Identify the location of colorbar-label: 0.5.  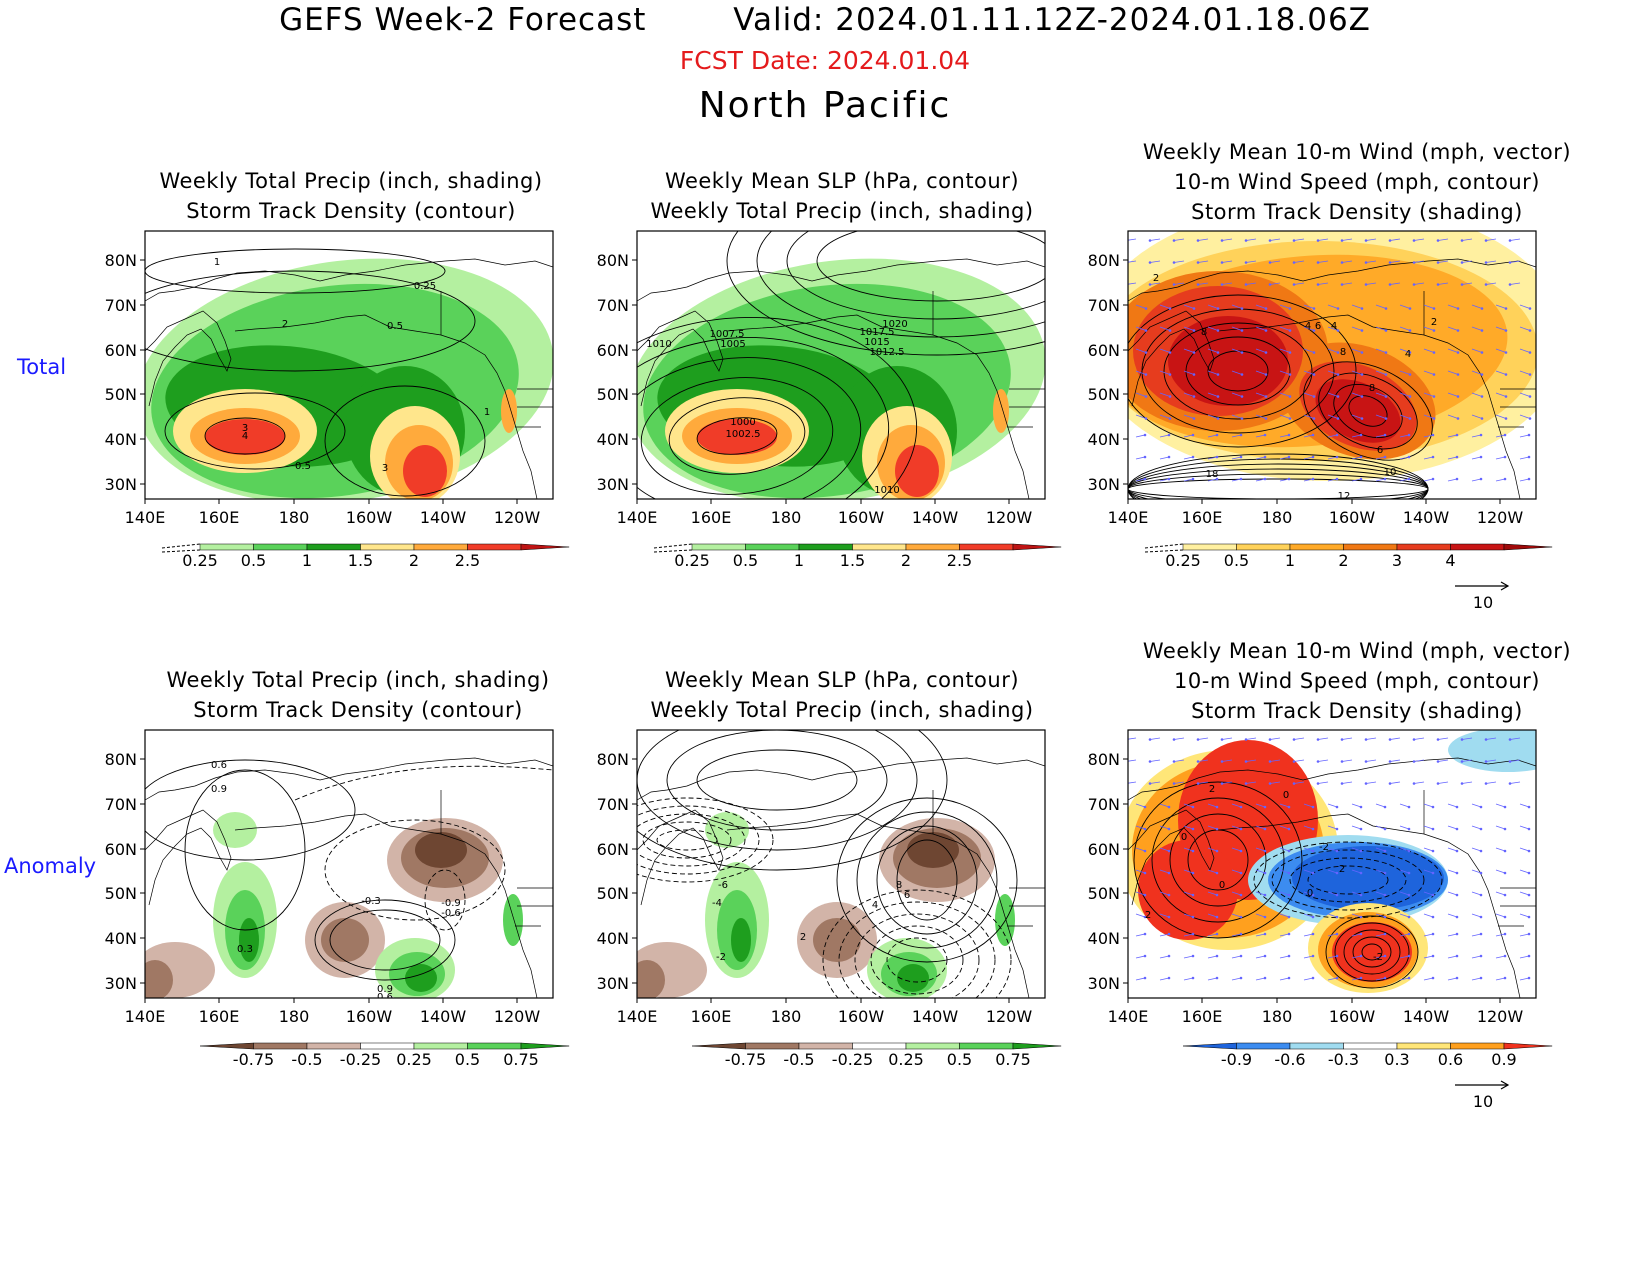
(959, 1059).